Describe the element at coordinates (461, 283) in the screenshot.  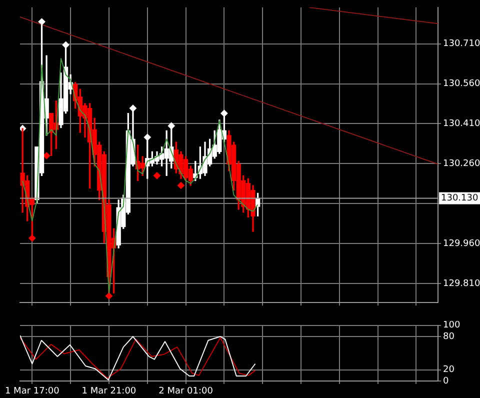
I see `y-tick-label: 129.810` at that location.